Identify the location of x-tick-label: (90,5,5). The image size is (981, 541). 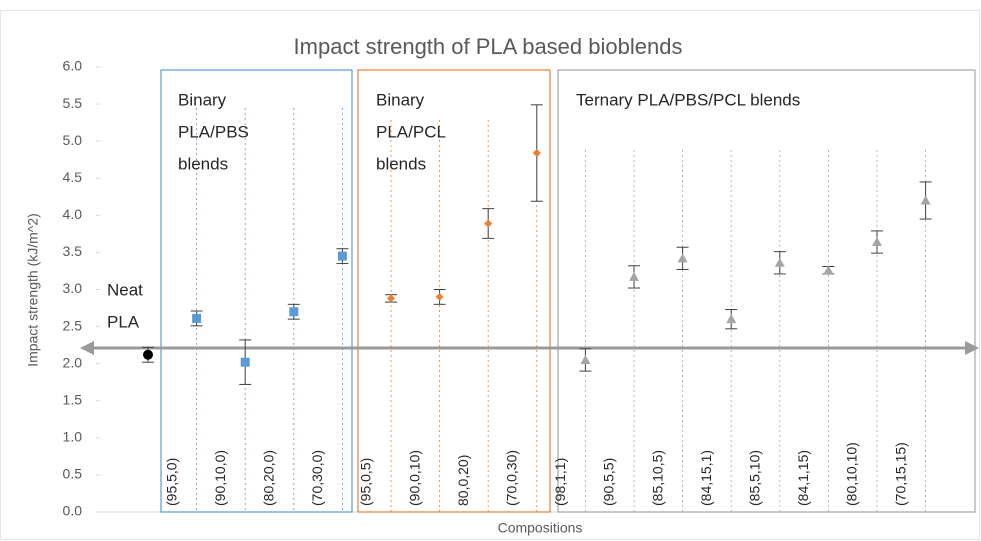
(609, 482).